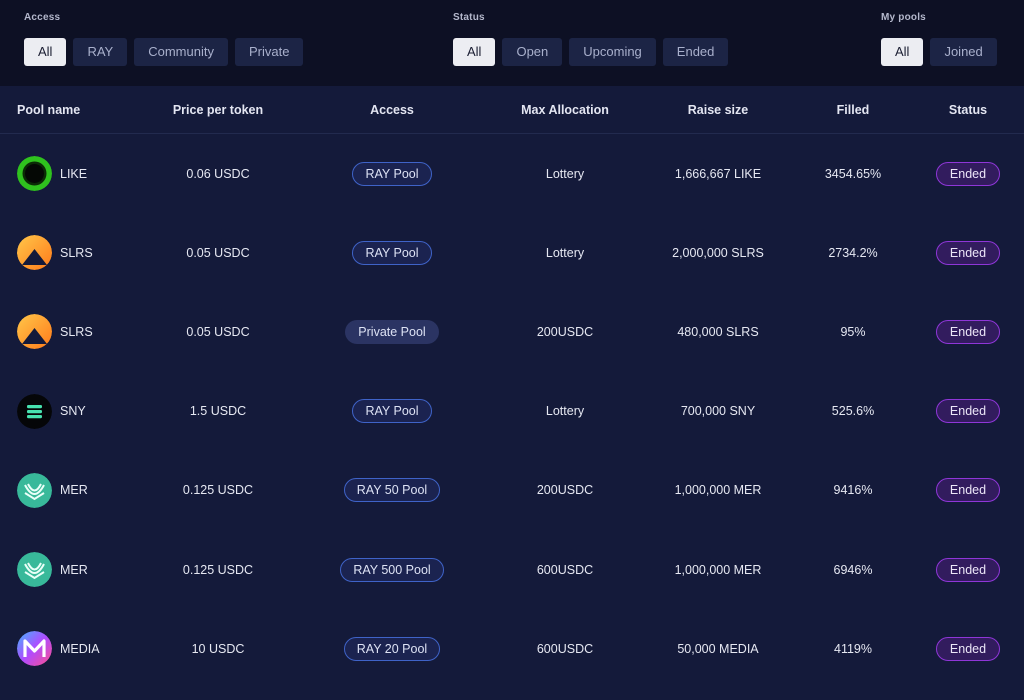 Image resolution: width=1024 pixels, height=700 pixels. I want to click on status-filter-label: Status, so click(469, 17).